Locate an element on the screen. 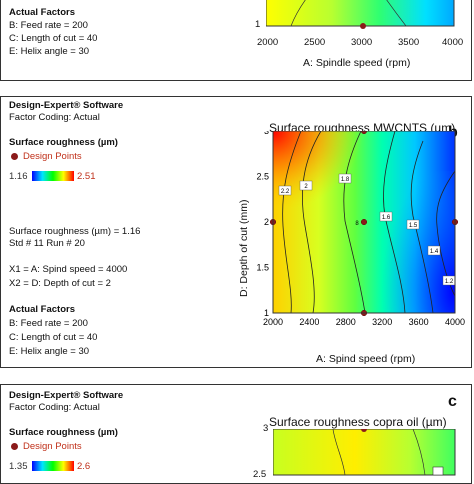 Image resolution: width=474 pixels, height=484 pixels. contour-label: 2.2 is located at coordinates (285, 192).